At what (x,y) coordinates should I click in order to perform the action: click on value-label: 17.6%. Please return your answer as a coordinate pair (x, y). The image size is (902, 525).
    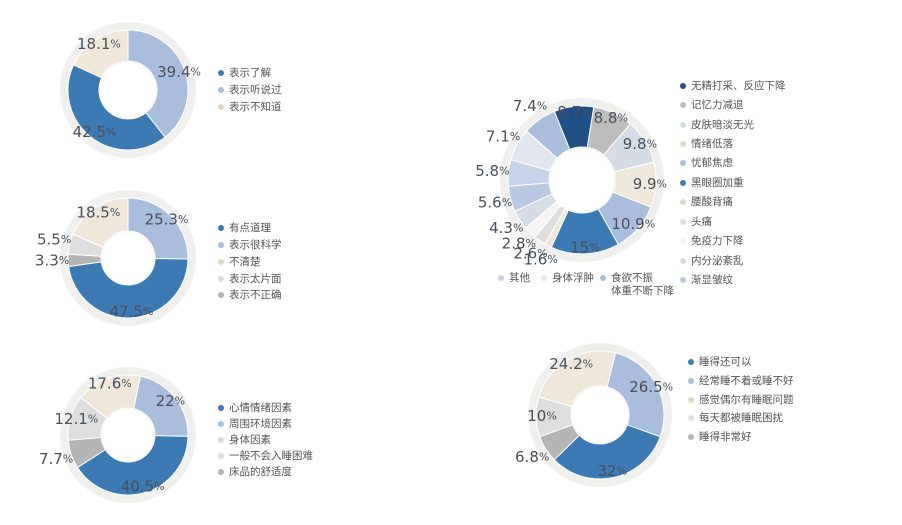
    Looking at the image, I should click on (110, 384).